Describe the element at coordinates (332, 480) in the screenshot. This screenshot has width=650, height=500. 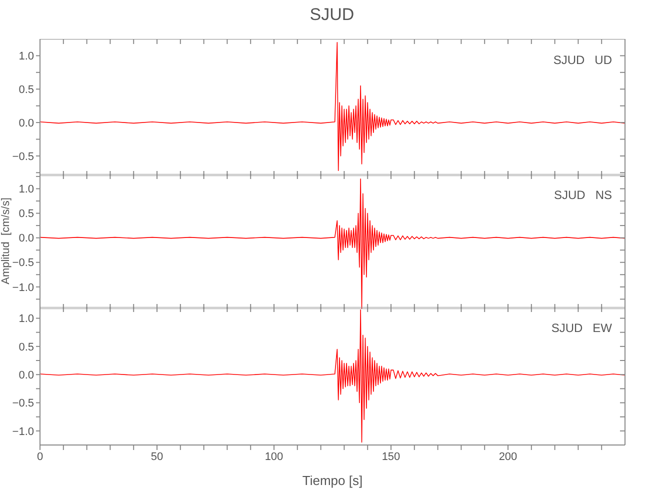
I see `x-axis-title: Tiempo [s]` at that location.